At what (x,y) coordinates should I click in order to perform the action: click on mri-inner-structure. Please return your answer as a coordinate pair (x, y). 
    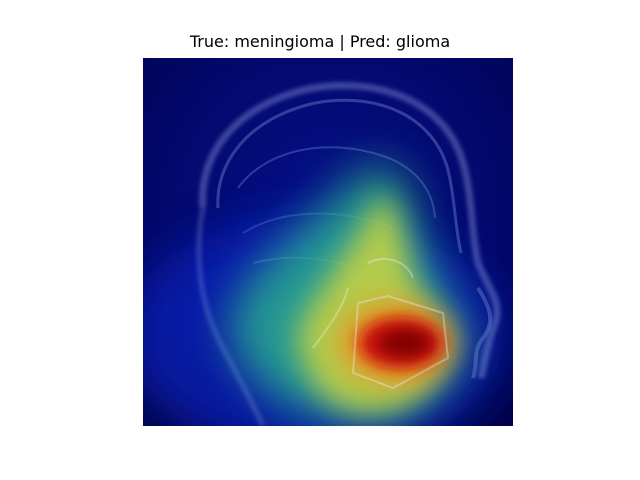
    Looking at the image, I should click on (381, 324).